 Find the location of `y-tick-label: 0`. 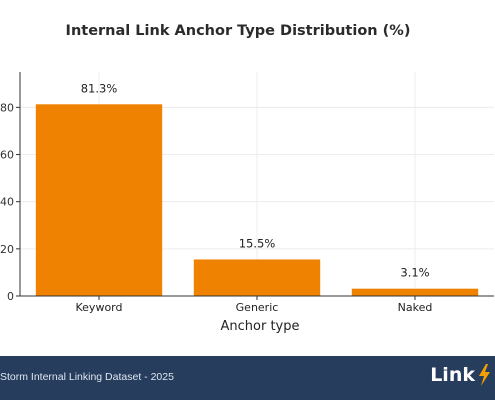

y-tick-label: 0 is located at coordinates (10, 296).